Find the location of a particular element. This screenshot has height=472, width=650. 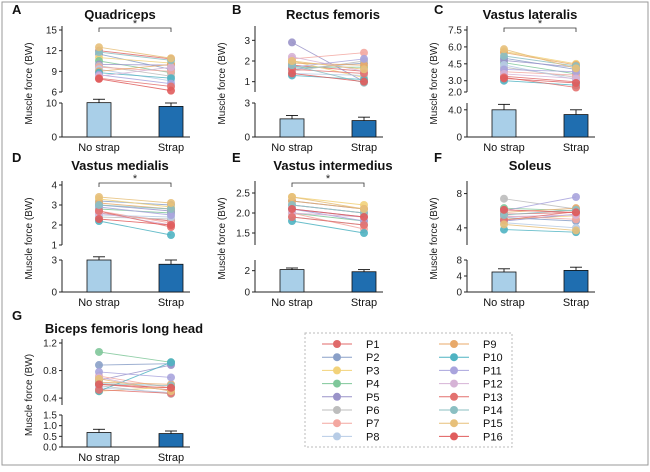

significance-star: * is located at coordinates (135, 179).